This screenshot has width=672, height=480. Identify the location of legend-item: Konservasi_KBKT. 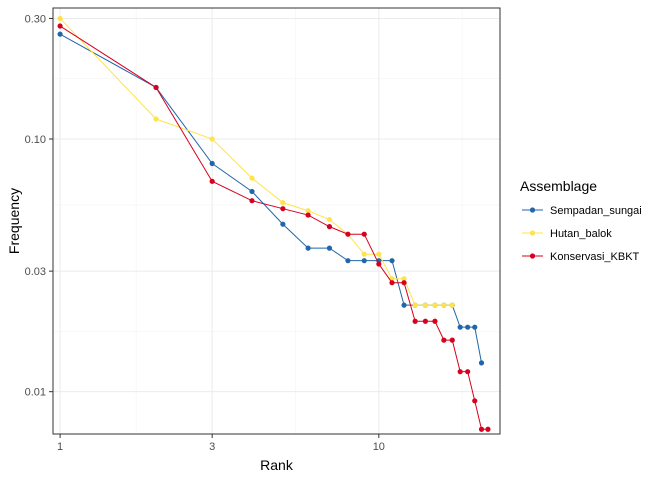
(581, 257).